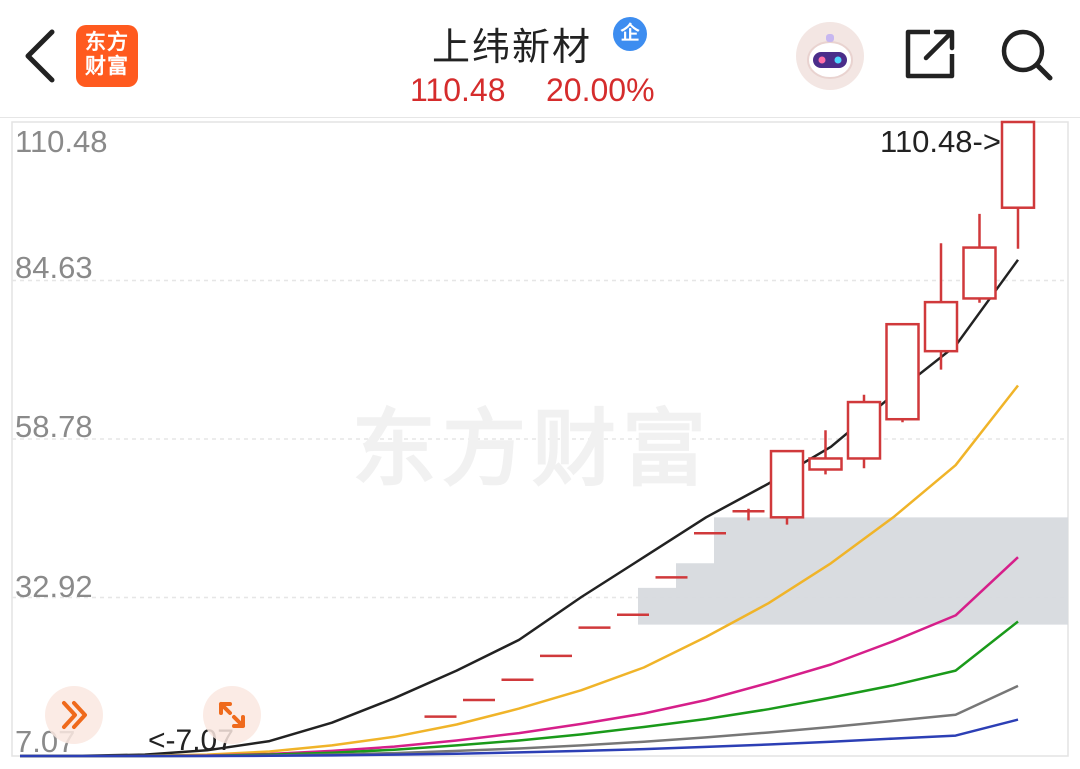 The image size is (1080, 769). I want to click on collapse-panel-button, so click(74, 715).